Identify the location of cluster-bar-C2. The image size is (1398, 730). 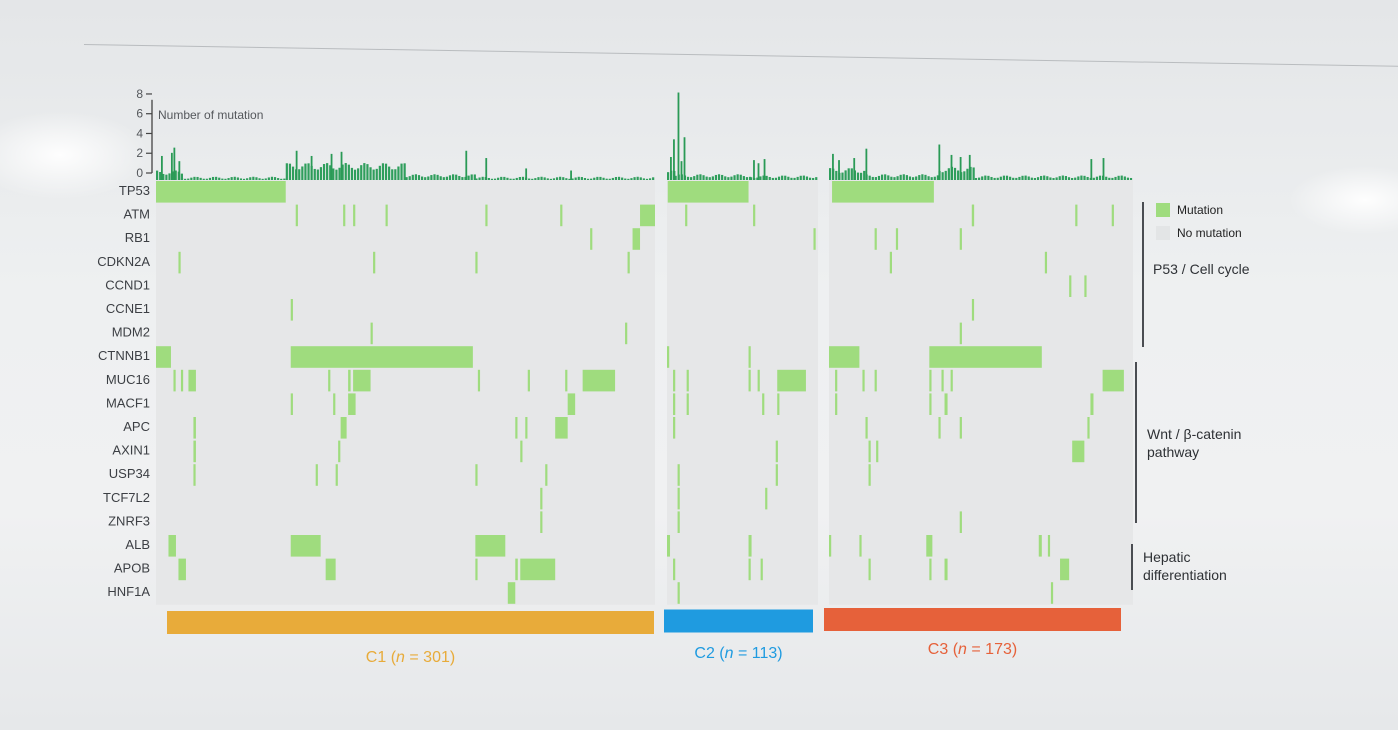
(738, 621).